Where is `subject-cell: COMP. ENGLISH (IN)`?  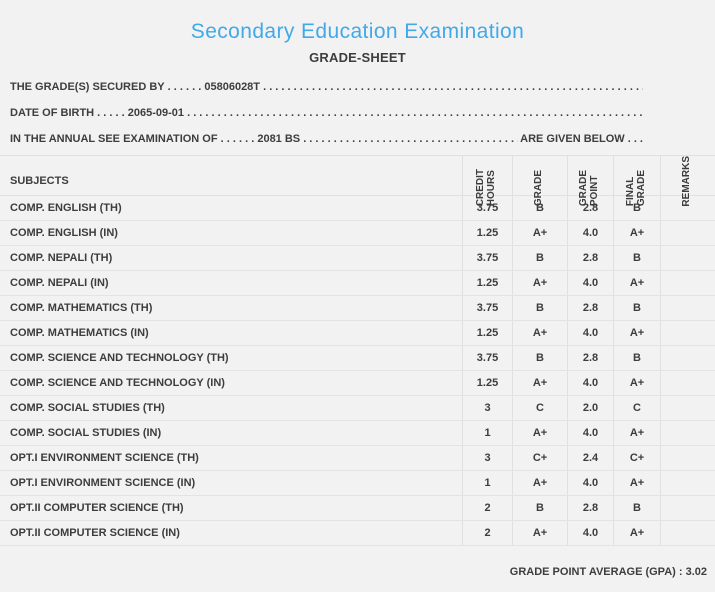
subject-cell: COMP. ENGLISH (IN) is located at coordinates (64, 233).